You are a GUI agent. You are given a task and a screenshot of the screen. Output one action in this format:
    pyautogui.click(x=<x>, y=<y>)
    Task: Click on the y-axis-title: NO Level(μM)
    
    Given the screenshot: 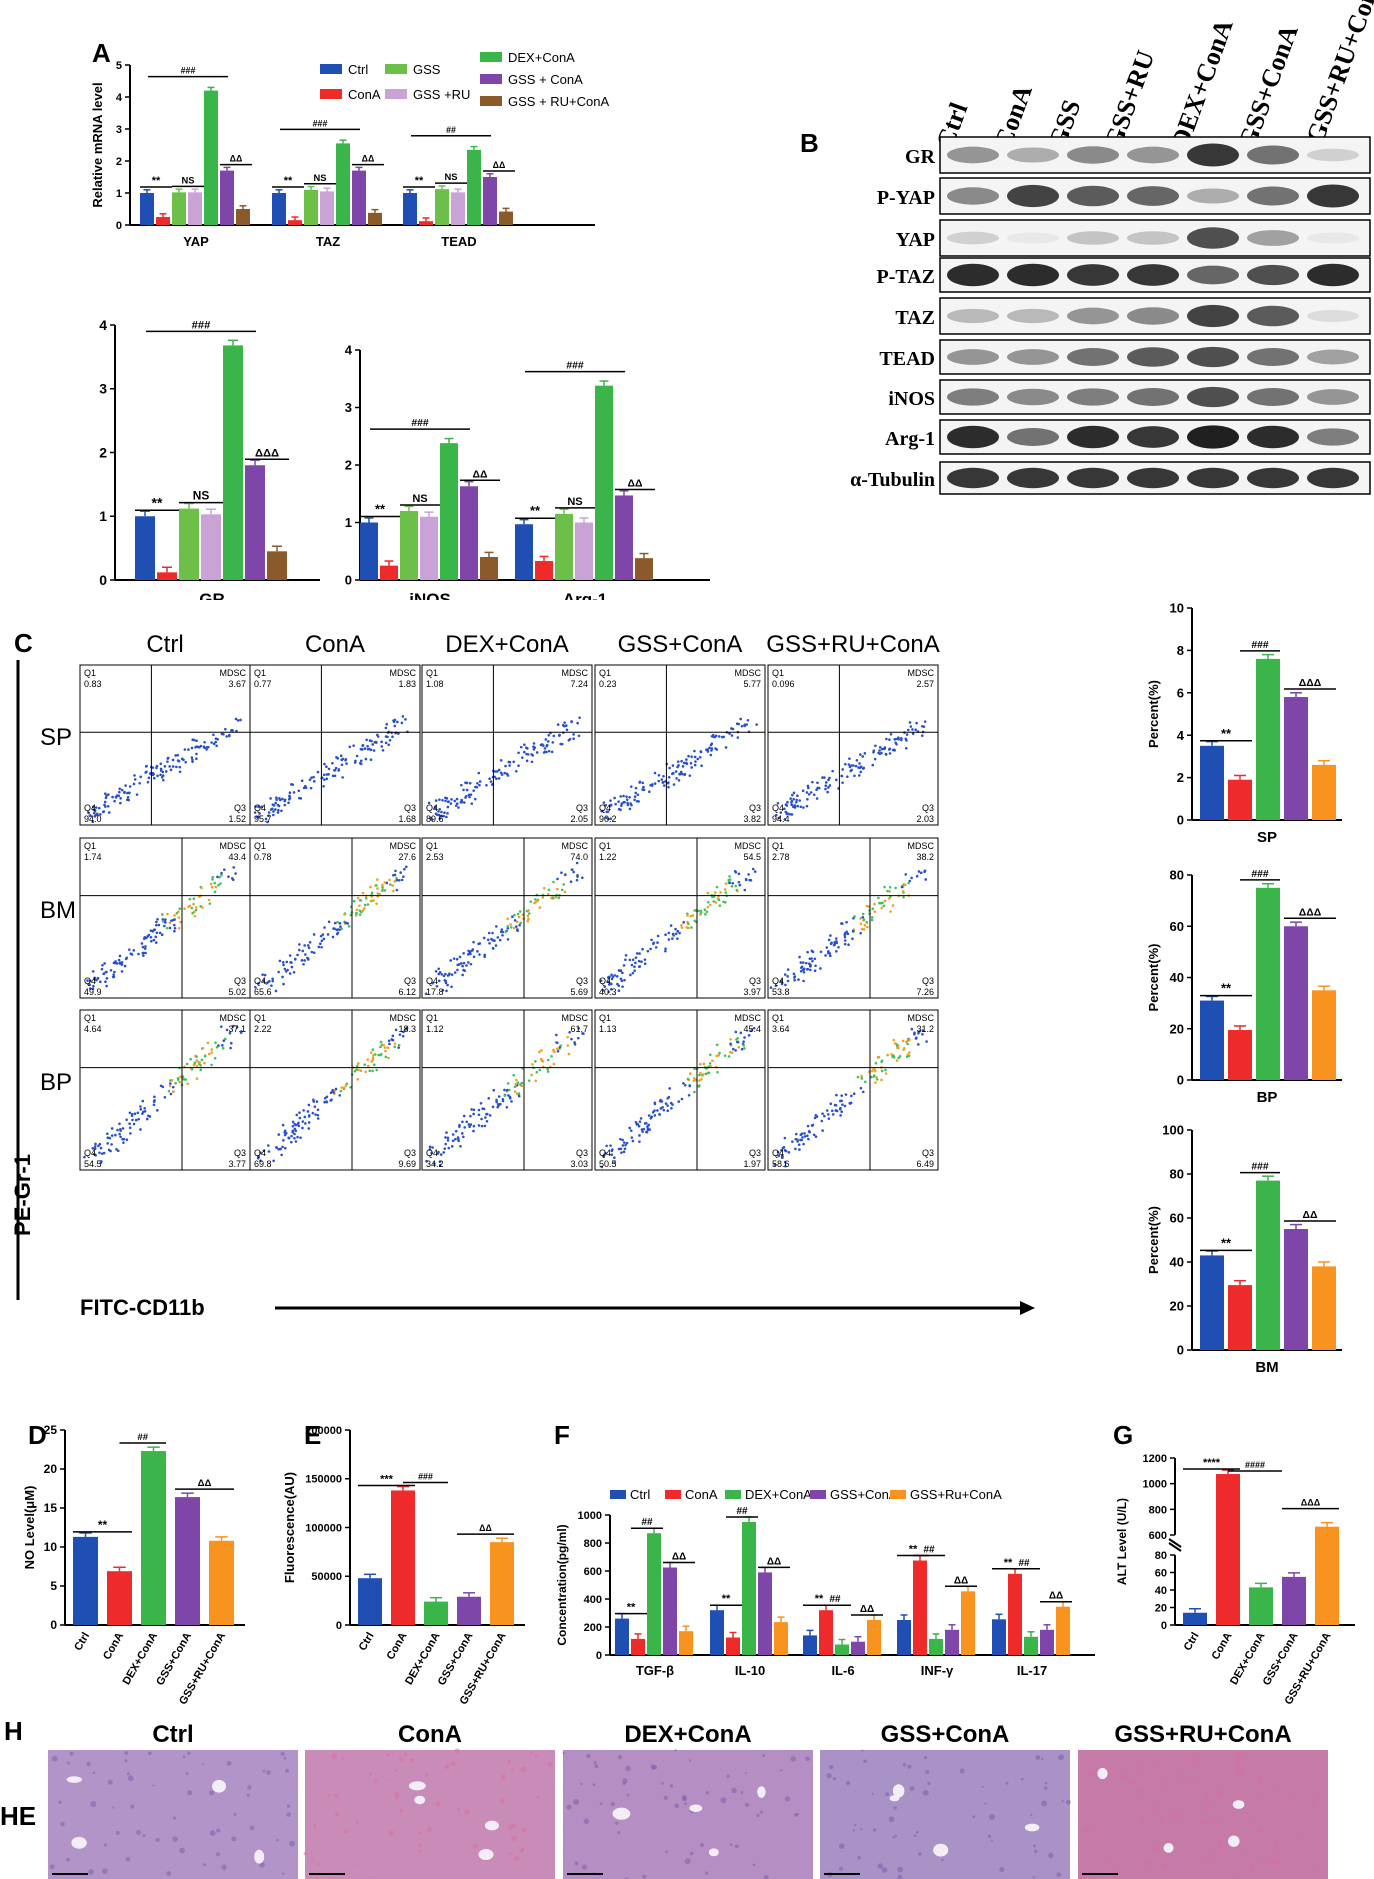 What is the action you would take?
    pyautogui.click(x=29, y=1528)
    